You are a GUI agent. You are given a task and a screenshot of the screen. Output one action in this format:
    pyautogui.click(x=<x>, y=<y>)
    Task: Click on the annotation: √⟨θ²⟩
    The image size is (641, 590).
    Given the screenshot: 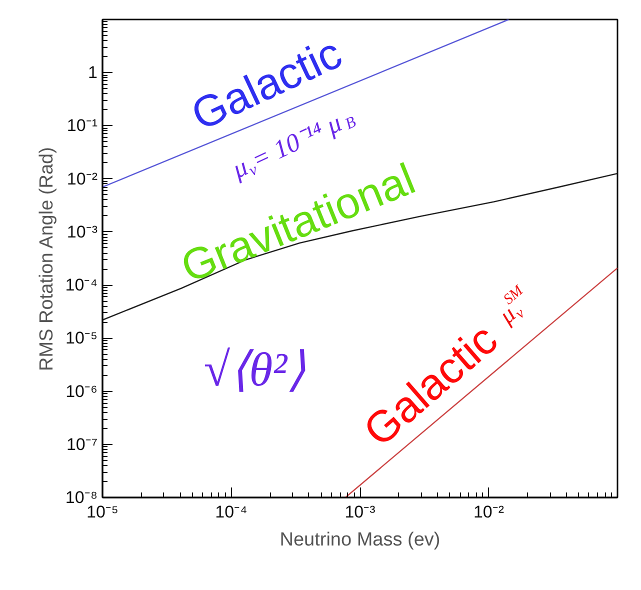 What is the action you would take?
    pyautogui.click(x=255, y=369)
    